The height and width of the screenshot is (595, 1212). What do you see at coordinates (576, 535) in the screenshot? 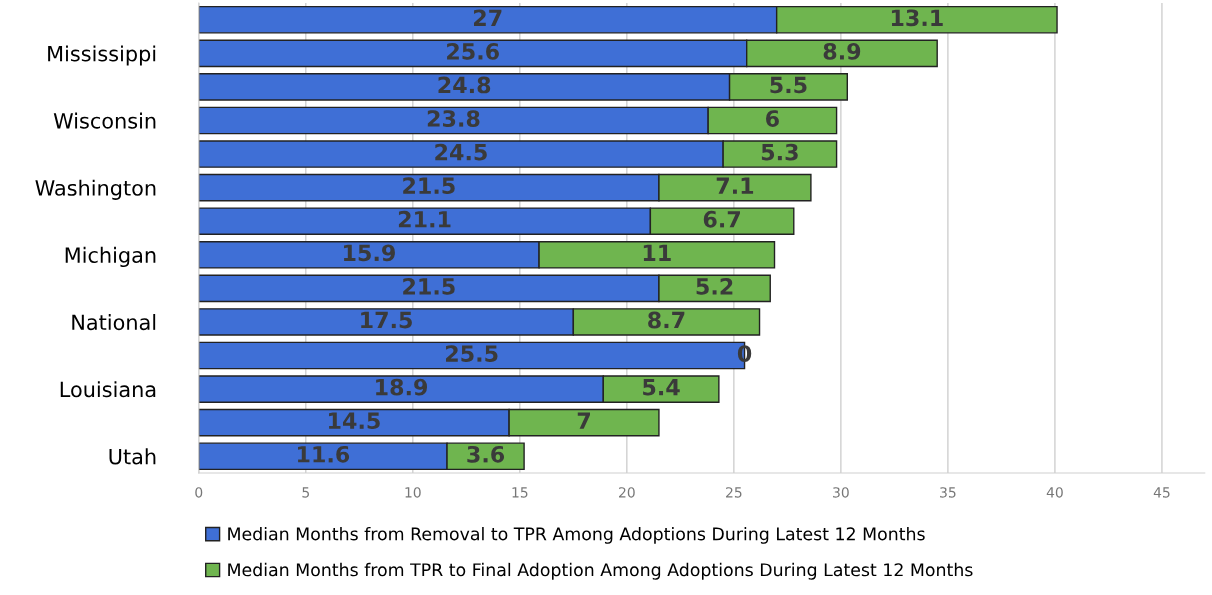
I see `legend-label: Median Months from Removal to TPR Among Adoptions During Latest 12 Months` at bounding box center [576, 535].